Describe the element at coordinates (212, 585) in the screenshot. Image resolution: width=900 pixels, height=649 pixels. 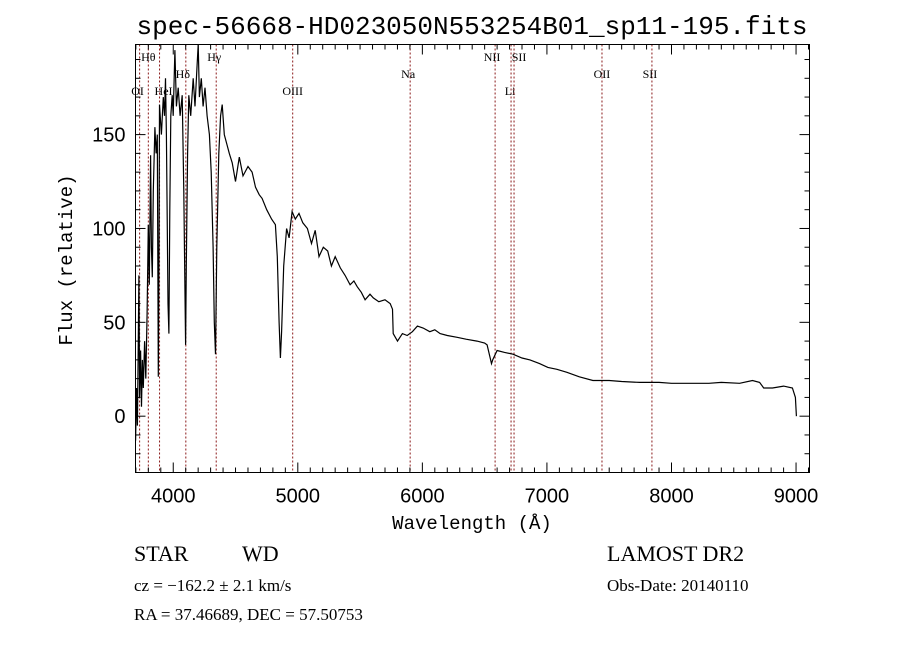
I see `redshift-velocity: cz = −162.2 ± 2.1 km/s` at that location.